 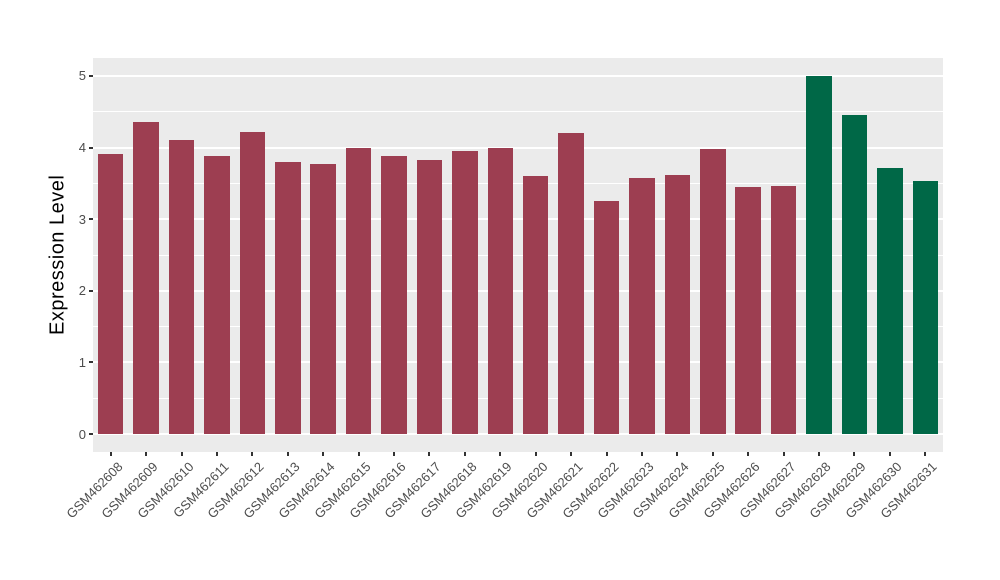 I want to click on bar-GSM462625, so click(x=713, y=291).